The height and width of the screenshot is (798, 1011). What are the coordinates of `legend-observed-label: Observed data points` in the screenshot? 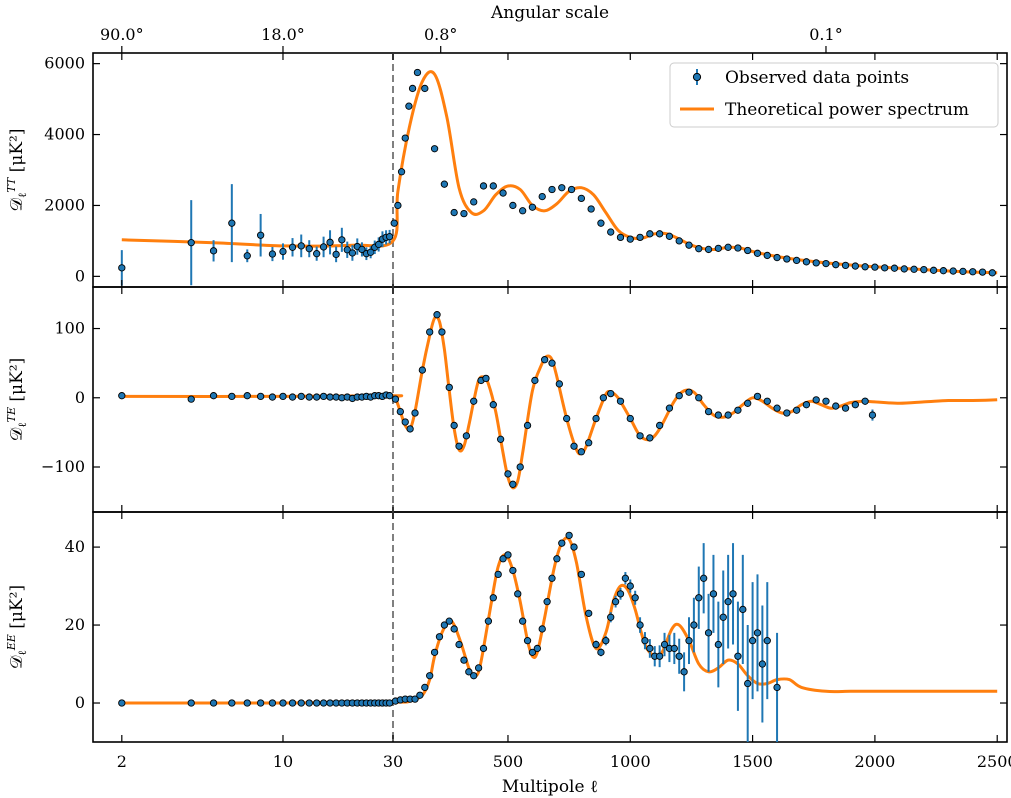 It's located at (817, 78).